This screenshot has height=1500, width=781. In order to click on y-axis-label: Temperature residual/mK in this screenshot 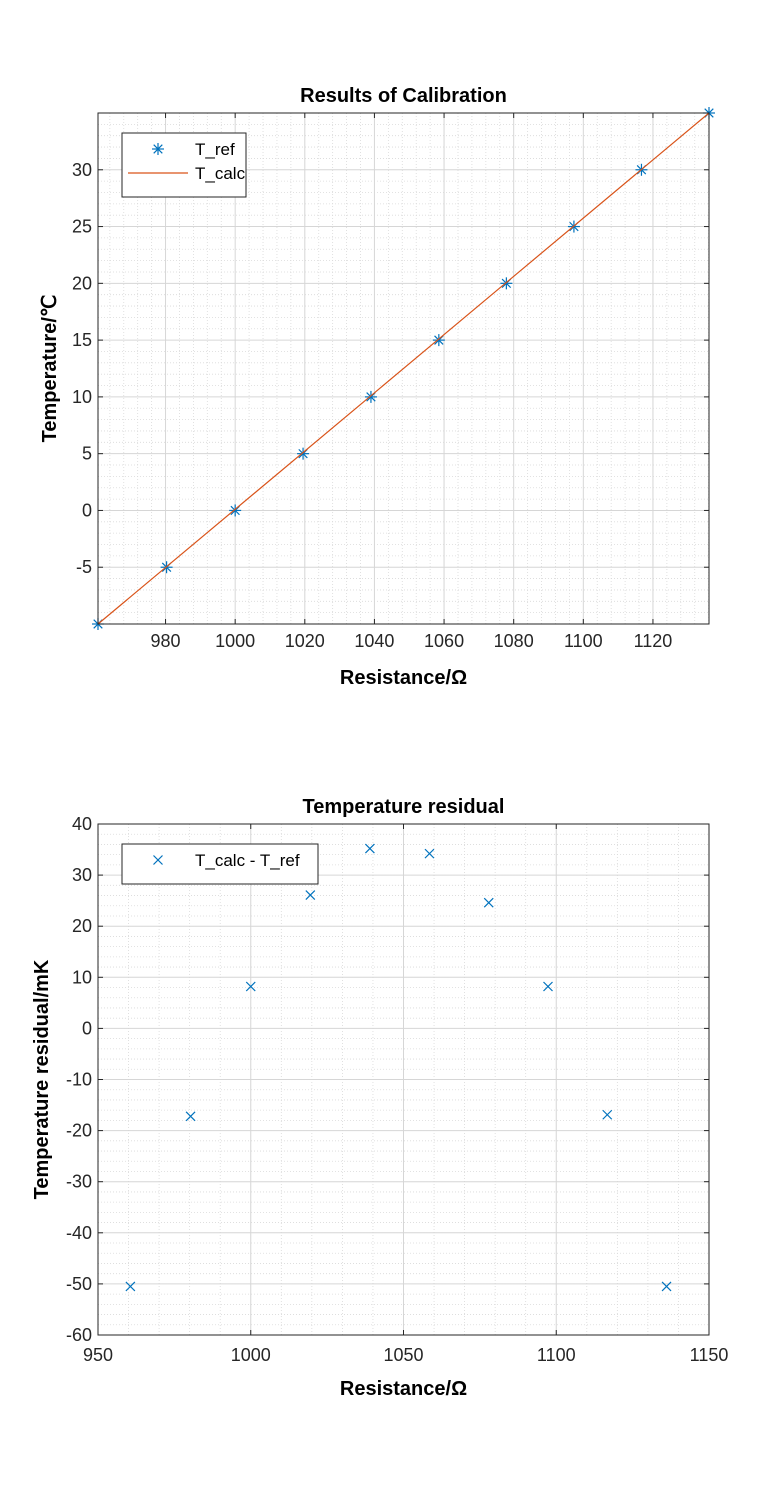, I will do `click(42, 1079)`.